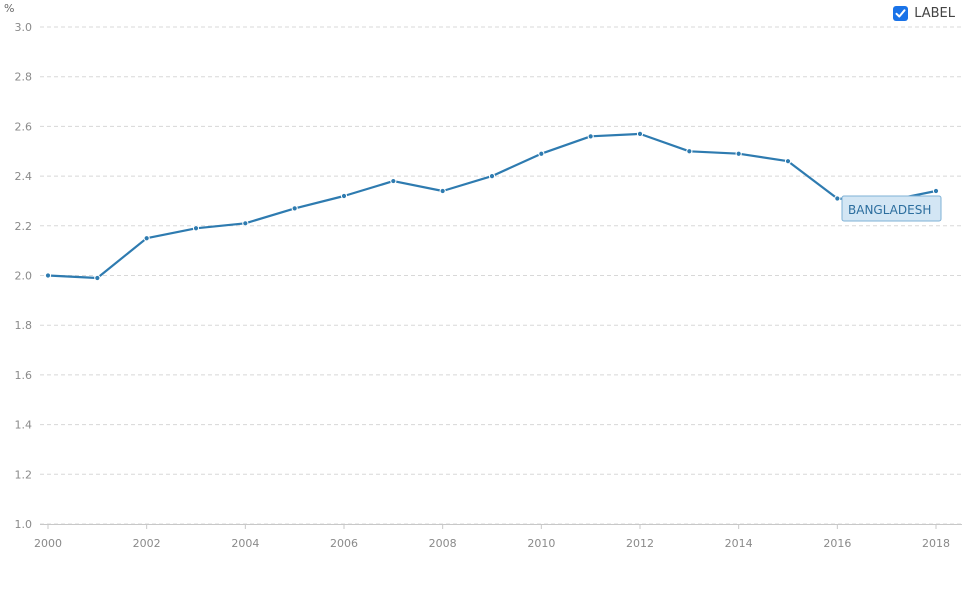  I want to click on y-tick-label: 1.8, so click(24, 325).